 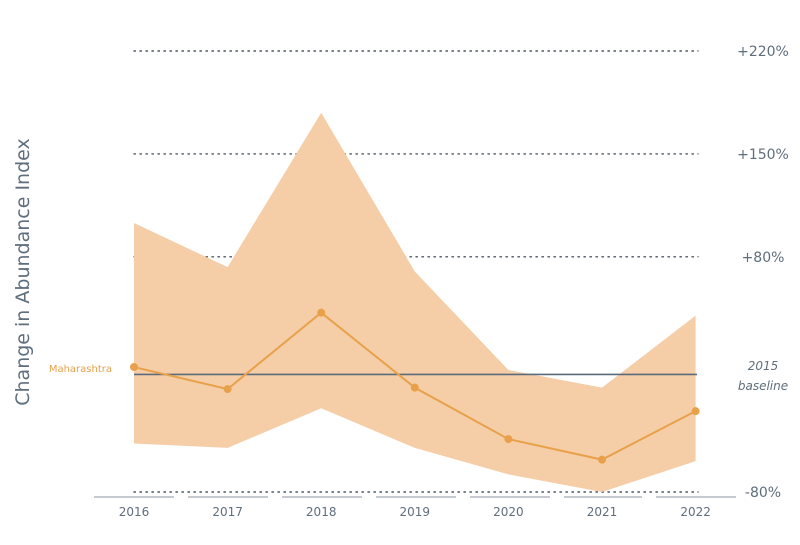 What do you see at coordinates (763, 52) in the screenshot?
I see `y-tick-label: +220%` at bounding box center [763, 52].